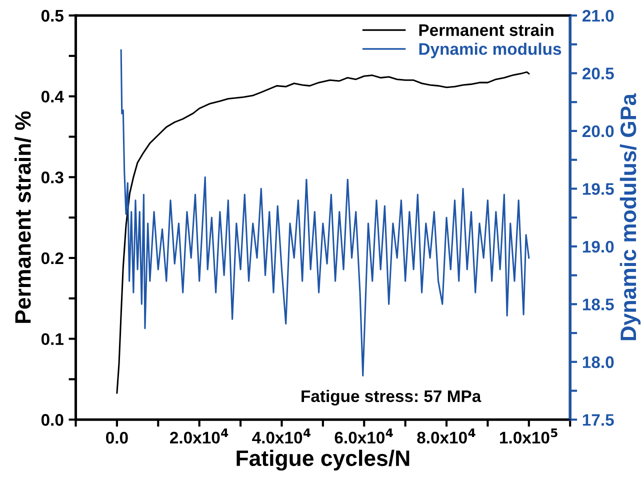 This screenshot has width=642, height=484. I want to click on x-axis-title: Fatigue cycles/N, so click(323, 460).